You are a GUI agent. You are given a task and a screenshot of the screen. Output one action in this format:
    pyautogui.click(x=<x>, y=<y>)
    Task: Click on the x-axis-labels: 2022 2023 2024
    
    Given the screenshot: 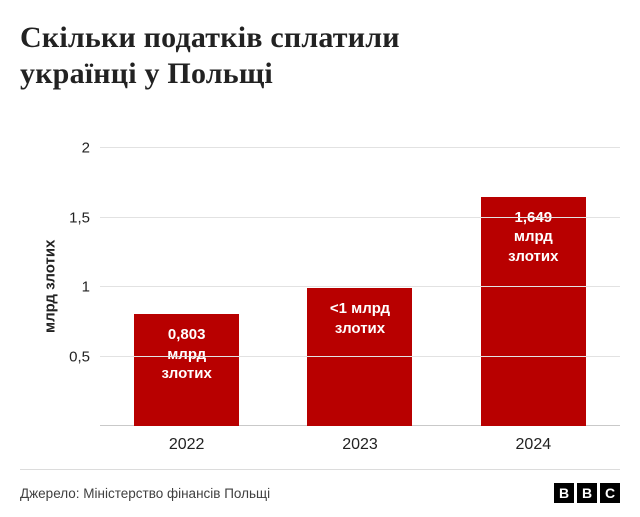 What is the action you would take?
    pyautogui.click(x=360, y=445)
    